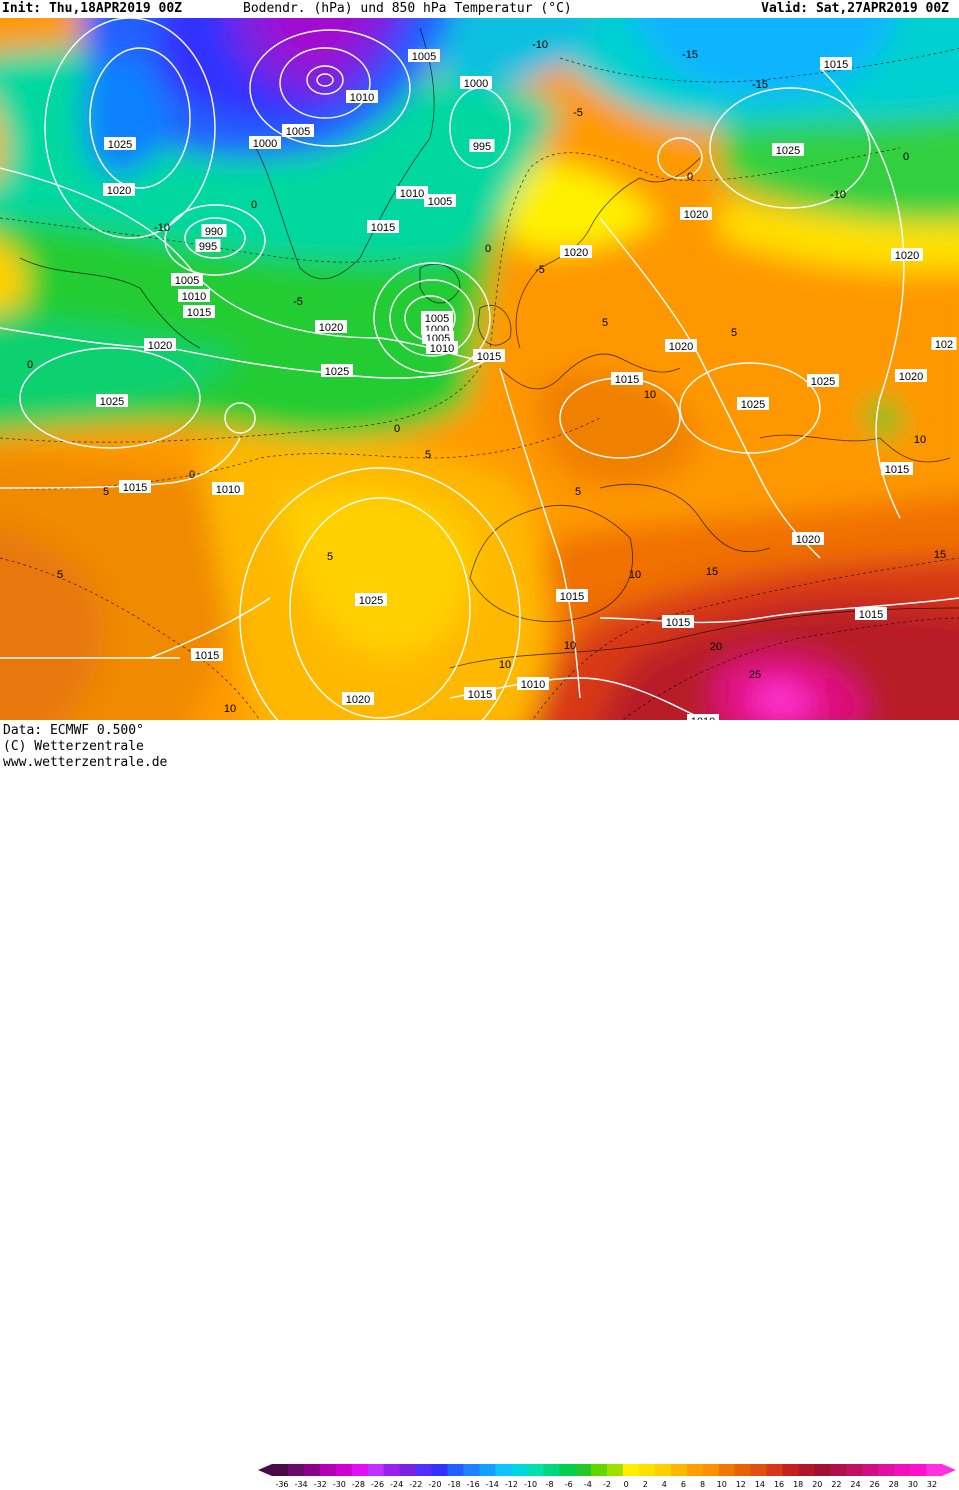 This screenshot has width=959, height=1490. I want to click on valid-time: Valid: Sat,27APR2019 00Z, so click(855, 8).